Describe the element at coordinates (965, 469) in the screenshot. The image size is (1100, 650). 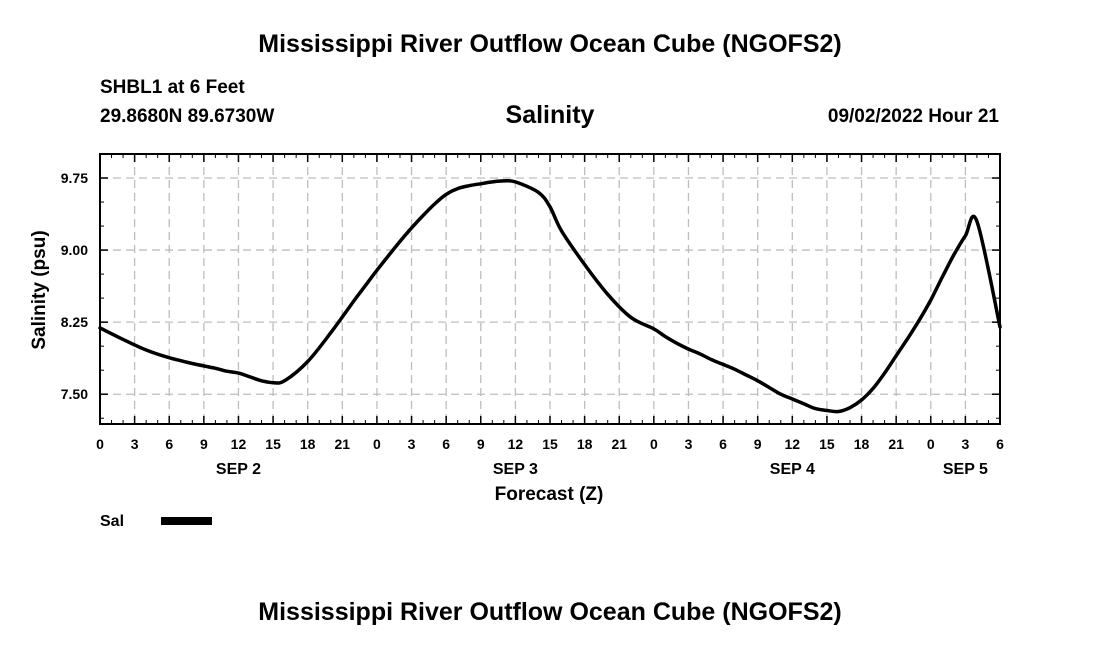
I see `x-day-label: SEP 5` at that location.